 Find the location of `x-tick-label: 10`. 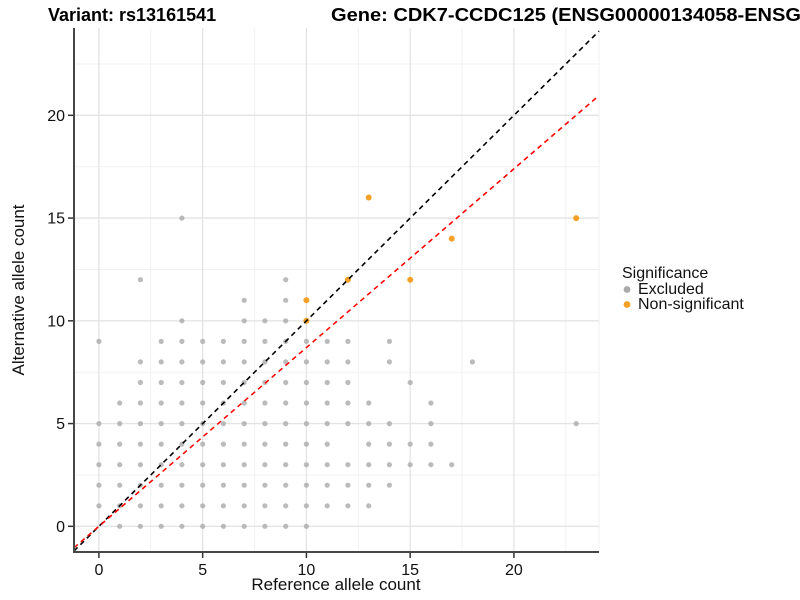

x-tick-label: 10 is located at coordinates (307, 570).